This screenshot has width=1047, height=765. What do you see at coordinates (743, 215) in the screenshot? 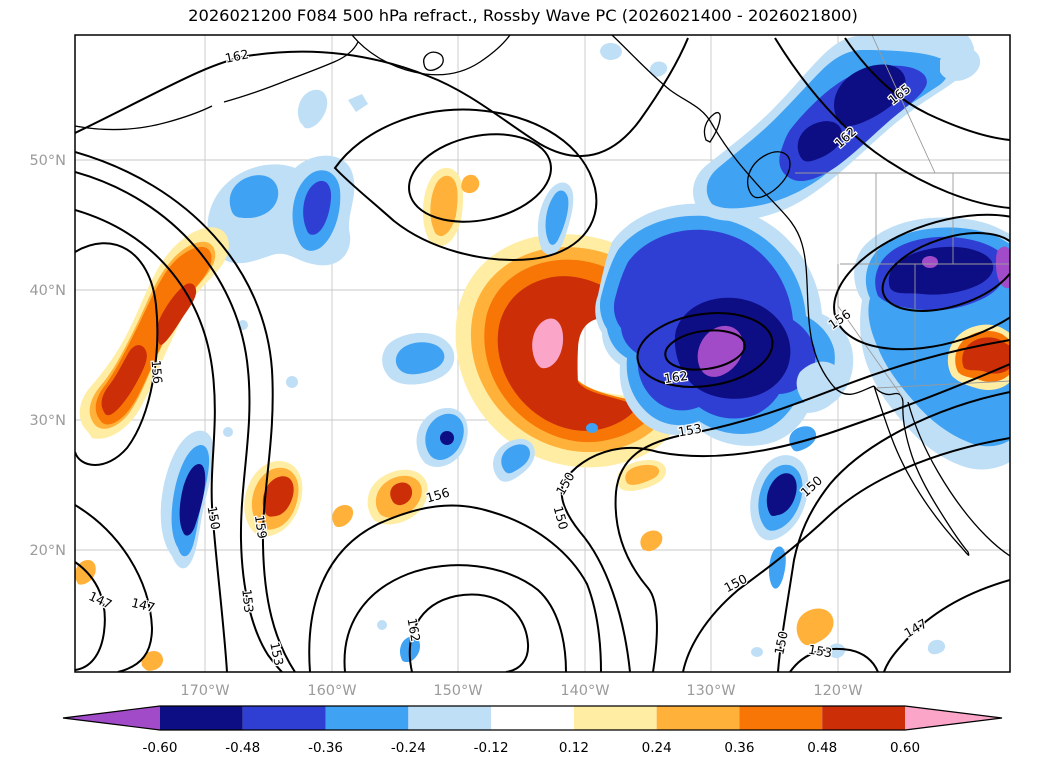
I see `coastline-north-america` at bounding box center [743, 215].